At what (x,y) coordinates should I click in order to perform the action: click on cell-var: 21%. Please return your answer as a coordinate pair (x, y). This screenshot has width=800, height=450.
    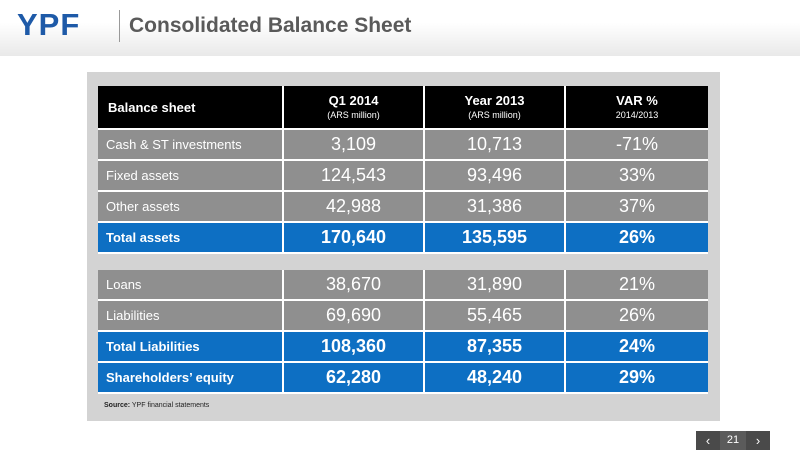
    Looking at the image, I should click on (637, 285).